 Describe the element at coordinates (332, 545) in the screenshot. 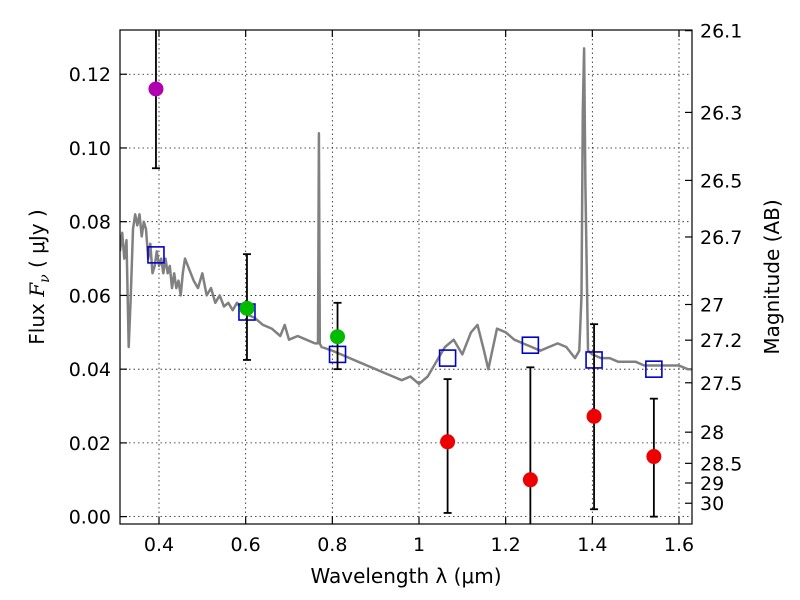

I see `x-tick-label: 0.8` at that location.